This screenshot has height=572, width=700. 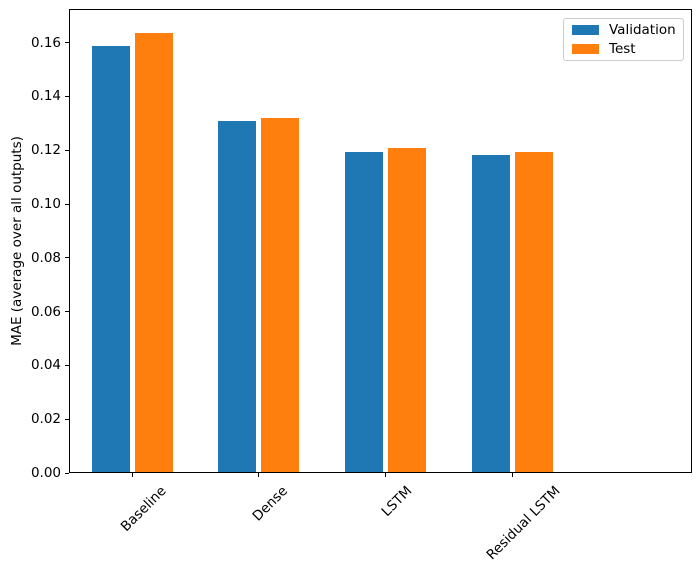 What do you see at coordinates (270, 504) in the screenshot?
I see `x-tick-label-dense: Dense` at bounding box center [270, 504].